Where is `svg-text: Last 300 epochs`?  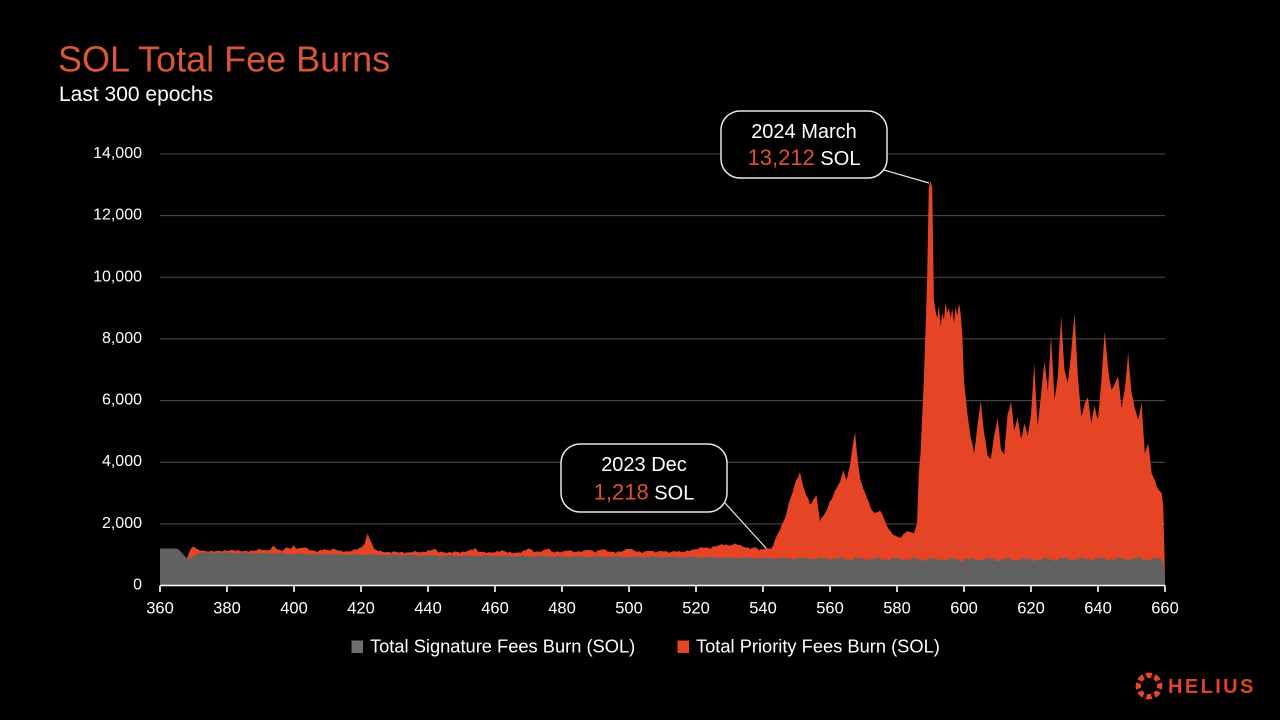
svg-text: Last 300 epochs is located at coordinates (136, 94).